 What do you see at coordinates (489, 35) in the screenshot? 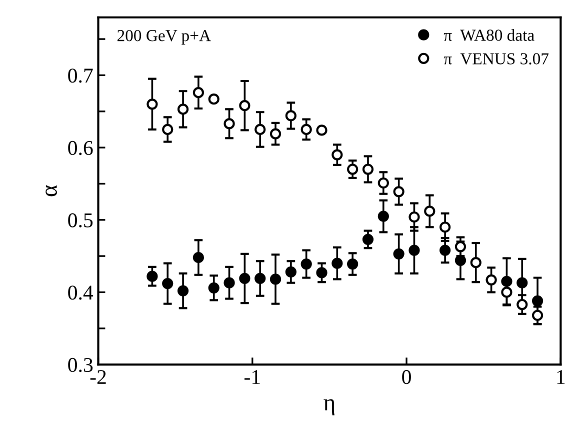
I see `legend-label: π WA80 data` at bounding box center [489, 35].